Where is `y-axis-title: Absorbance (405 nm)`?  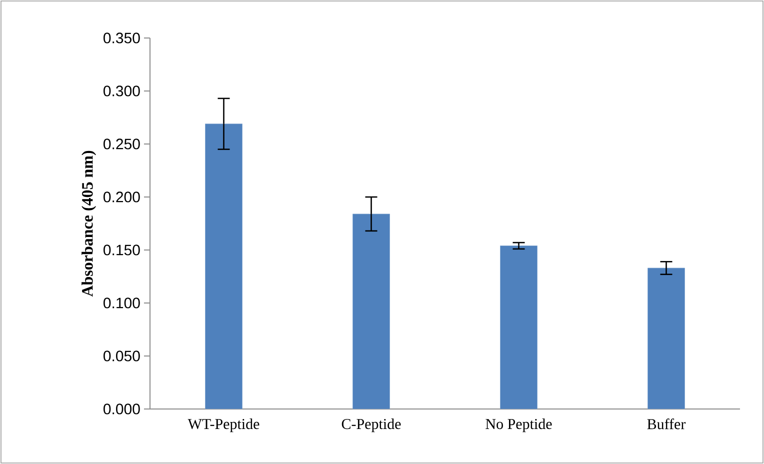
y-axis-title: Absorbance (405 nm) is located at coordinates (89, 223).